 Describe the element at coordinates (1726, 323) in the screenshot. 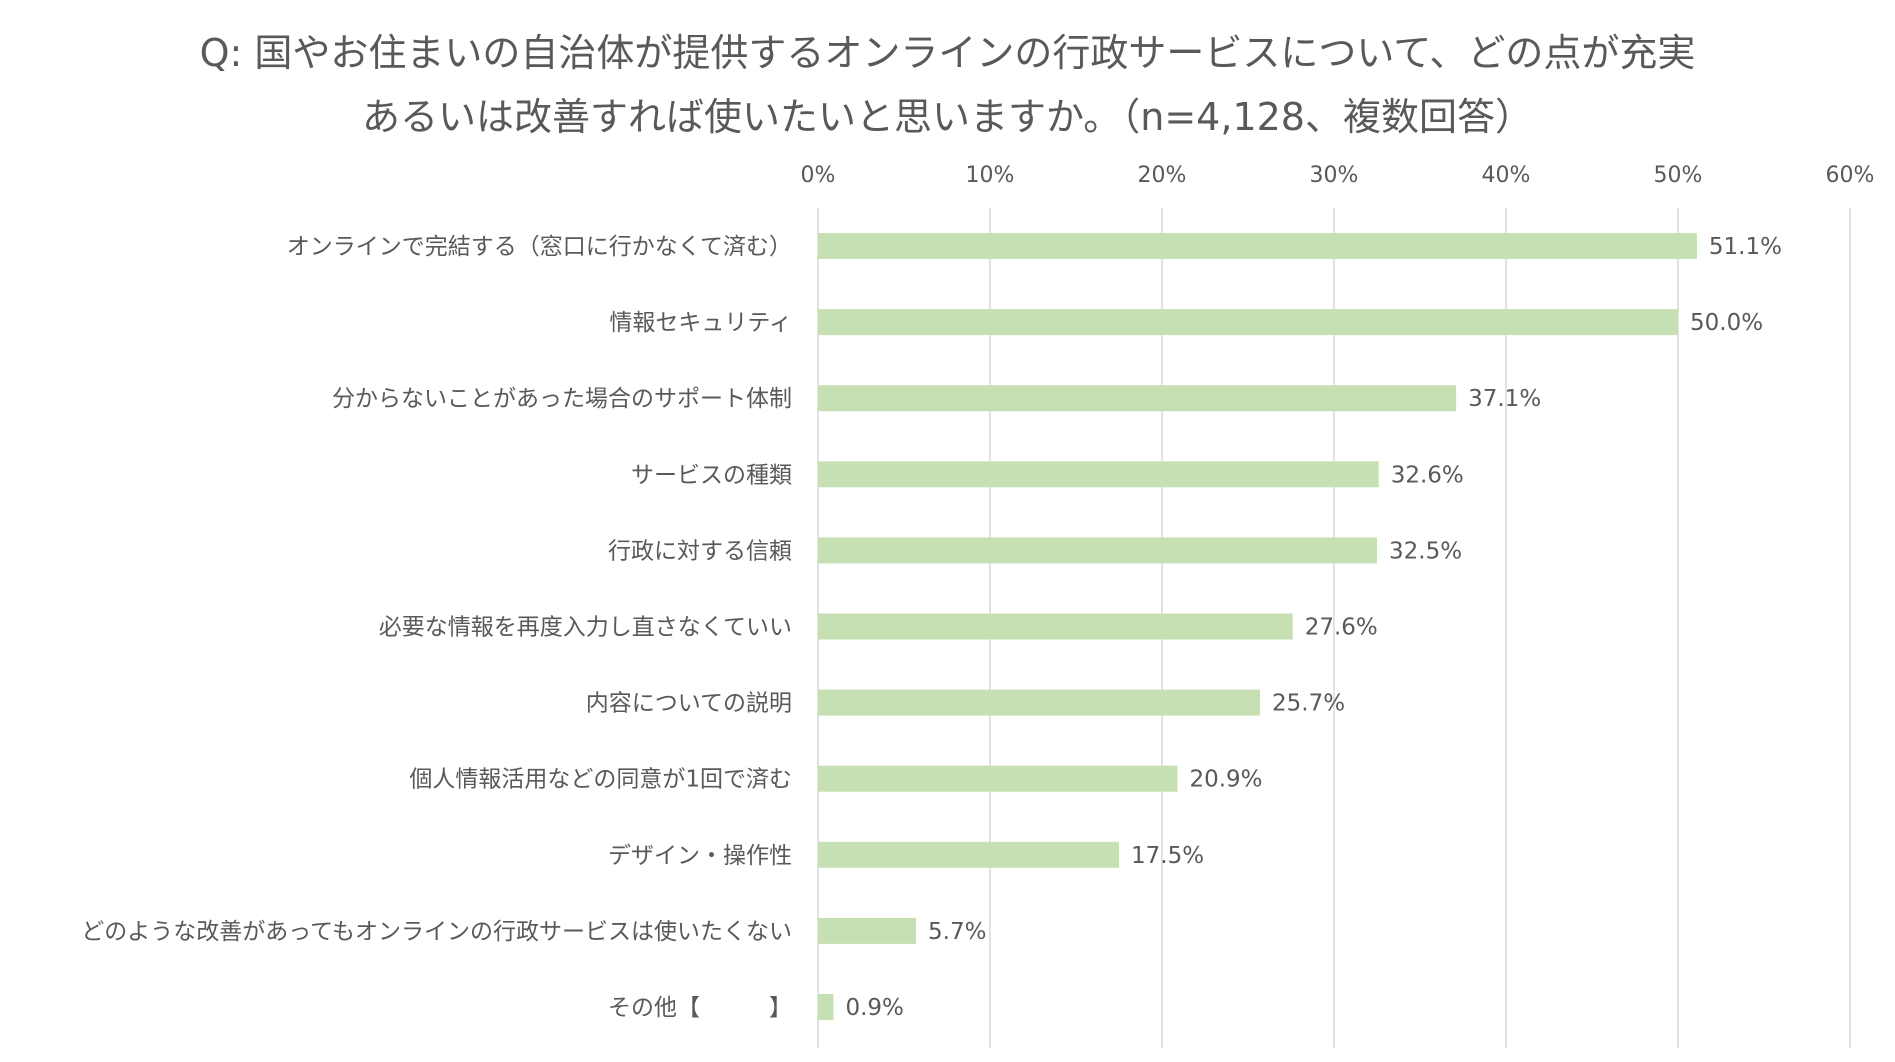

I see `value-label-1: 50.0%` at that location.